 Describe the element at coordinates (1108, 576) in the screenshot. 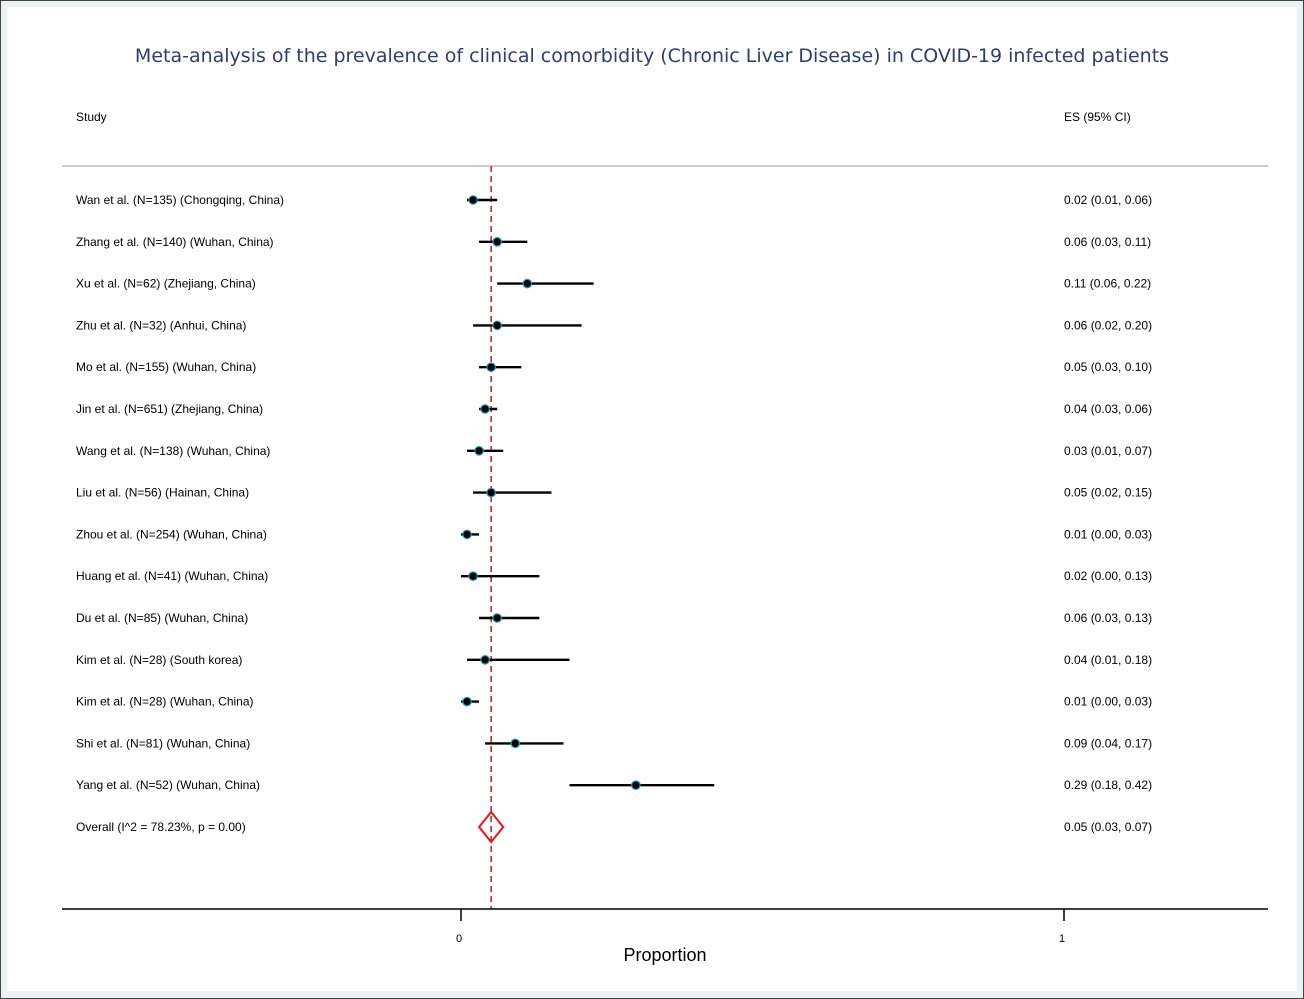

I see `es-value: 0.02 (0.00, 0.13)` at that location.